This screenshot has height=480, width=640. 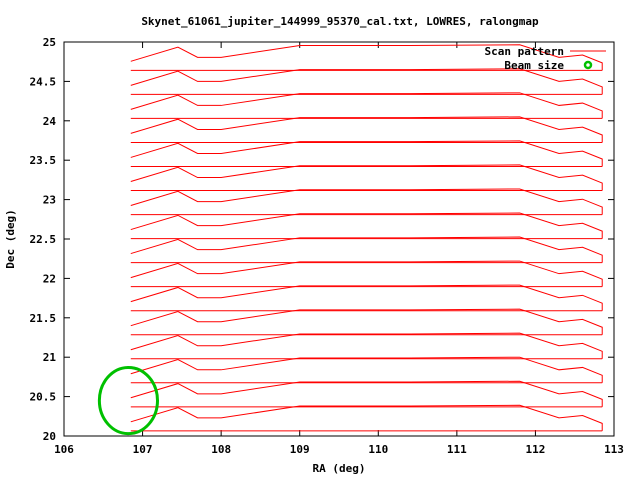 What do you see at coordinates (128, 400) in the screenshot?
I see `beam-size-circle` at bounding box center [128, 400].